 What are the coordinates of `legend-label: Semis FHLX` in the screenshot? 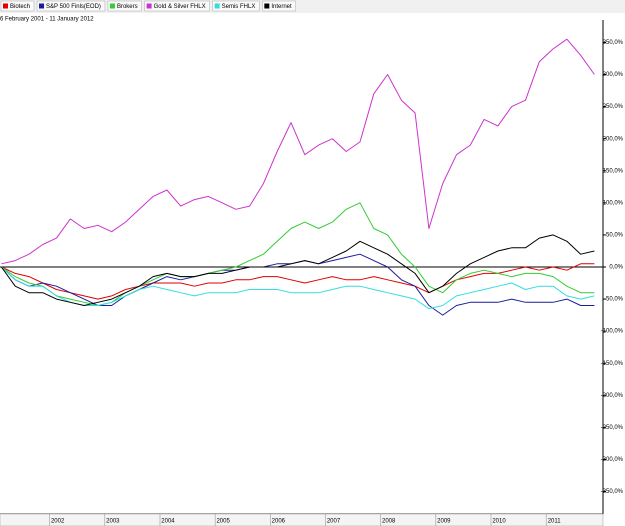 It's located at (239, 7).